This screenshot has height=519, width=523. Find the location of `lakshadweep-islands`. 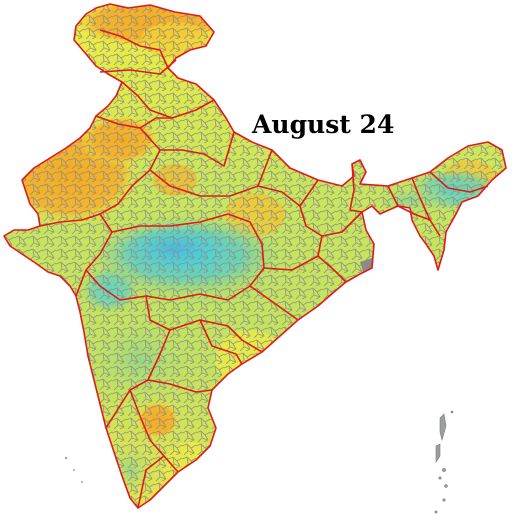

lakshadweep-islands is located at coordinates (73, 469).